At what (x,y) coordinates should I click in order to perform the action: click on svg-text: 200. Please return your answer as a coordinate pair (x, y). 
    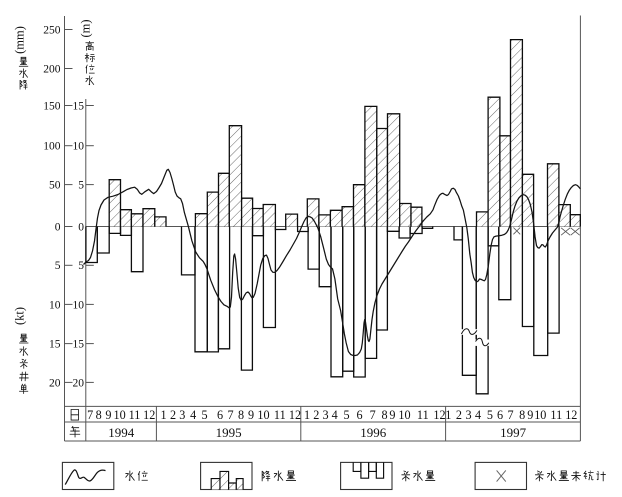
    Looking at the image, I should click on (52, 69).